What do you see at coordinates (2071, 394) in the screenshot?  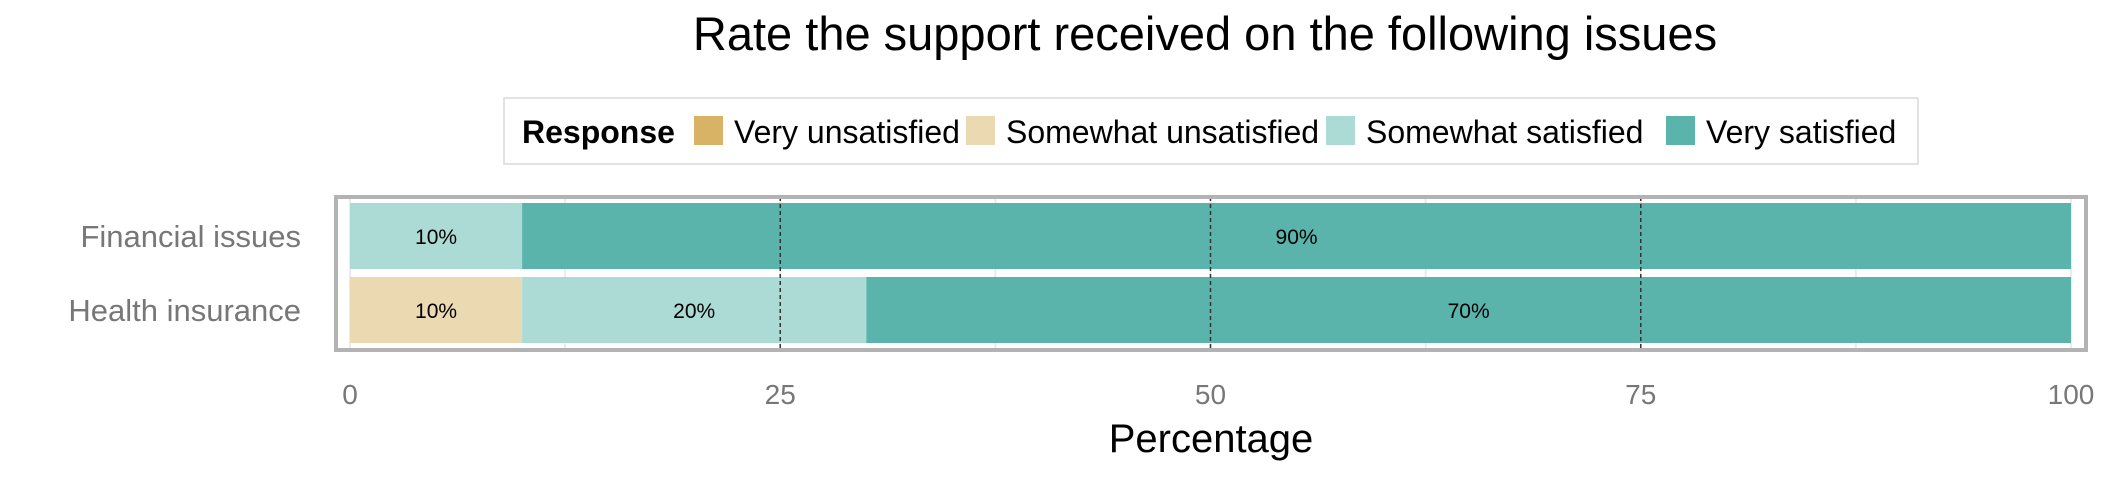 I see `x-tick-label: 100` at bounding box center [2071, 394].